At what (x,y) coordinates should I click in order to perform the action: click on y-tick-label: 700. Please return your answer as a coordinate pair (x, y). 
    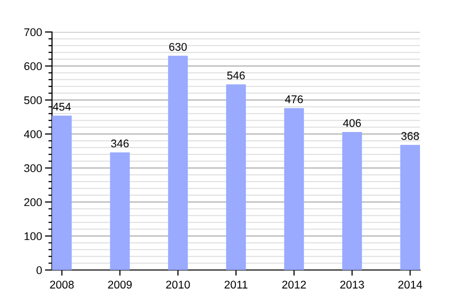
    Looking at the image, I should click on (33, 32).